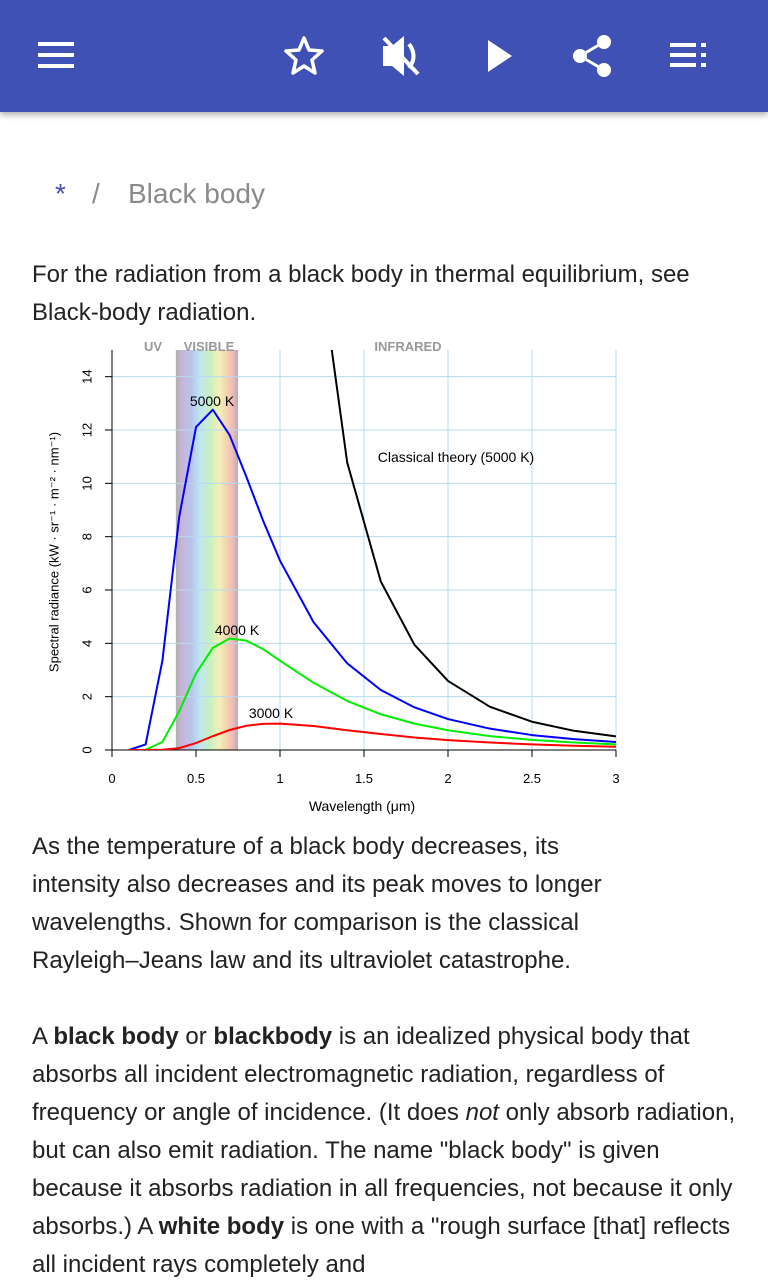 Image resolution: width=768 pixels, height=1284 pixels. What do you see at coordinates (43, 1036) in the screenshot?
I see `text-run: A` at bounding box center [43, 1036].